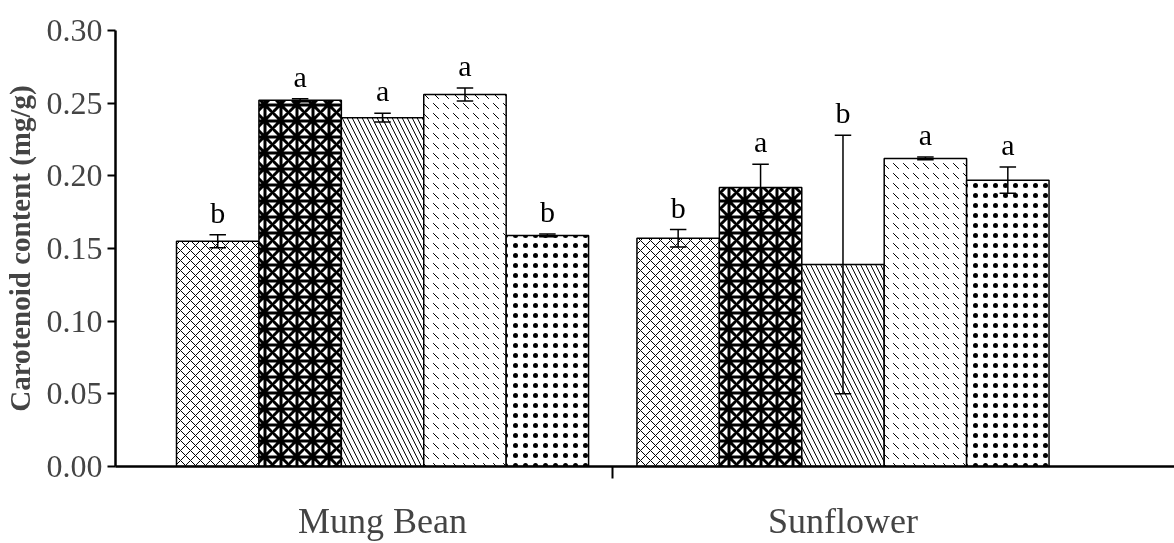 The width and height of the screenshot is (1174, 543). I want to click on y-tick-label: 0.30, so click(74, 30).